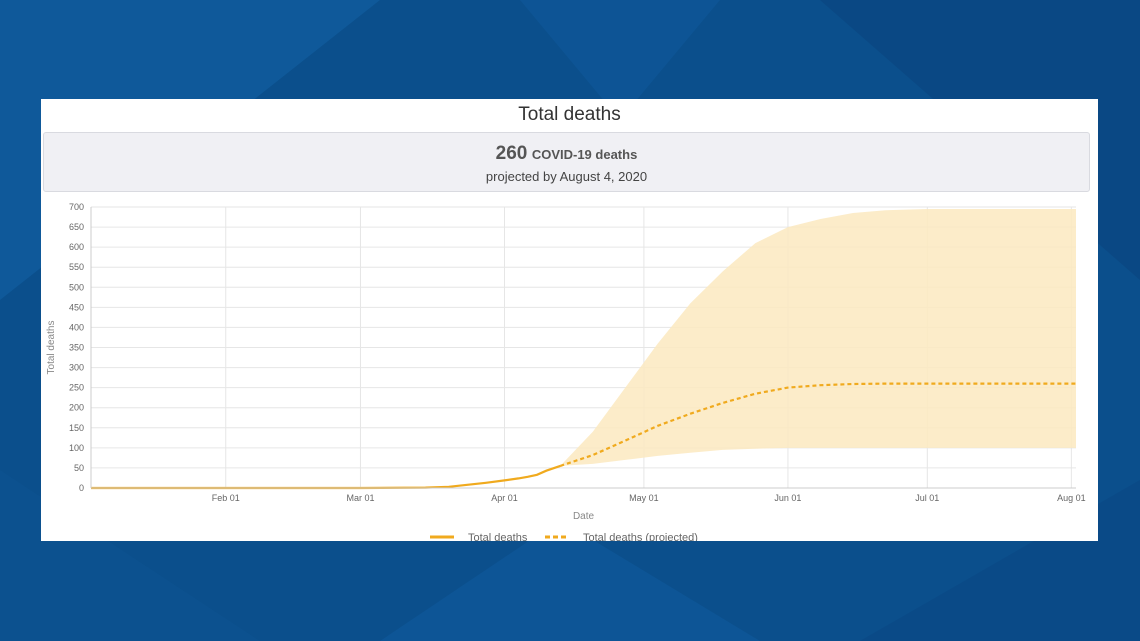 This screenshot has height=641, width=1140. What do you see at coordinates (584, 516) in the screenshot?
I see `x-axis-title: Date` at bounding box center [584, 516].